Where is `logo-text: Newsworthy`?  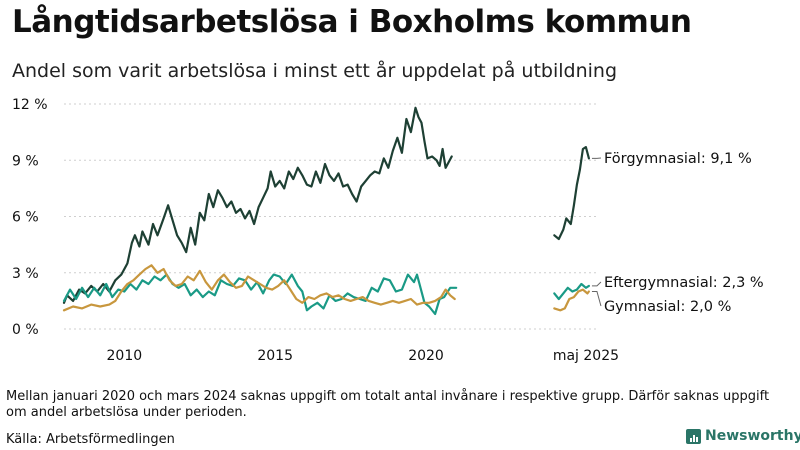
logo-text: Newsworthy is located at coordinates (752, 436).